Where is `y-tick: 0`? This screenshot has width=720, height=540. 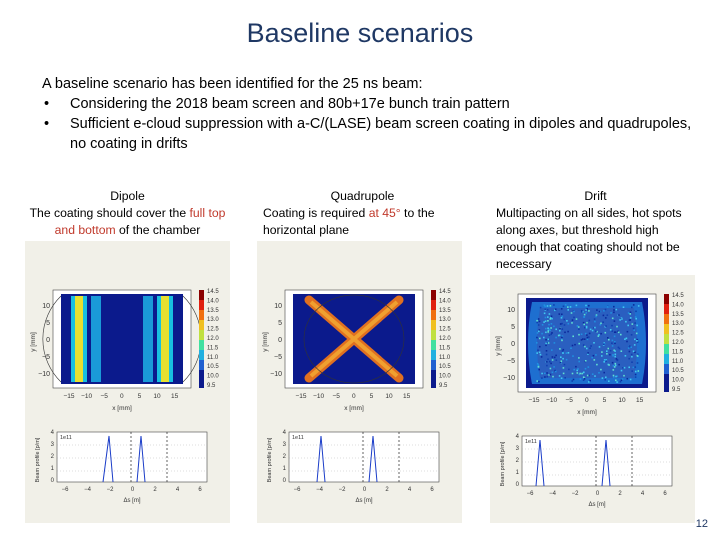 y-tick: 0 is located at coordinates (513, 344).